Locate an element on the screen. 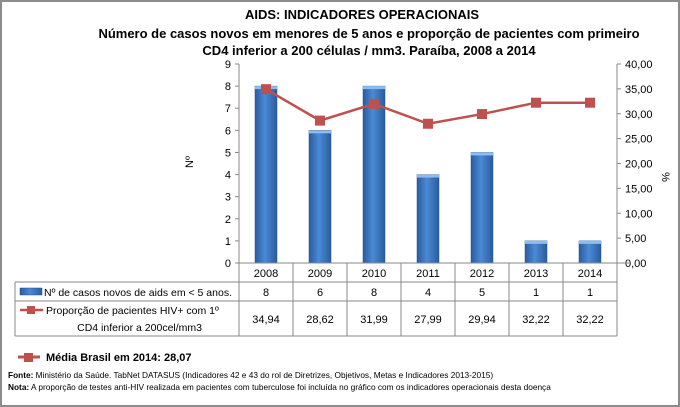  right-tick-label: 35,00 is located at coordinates (639, 90).